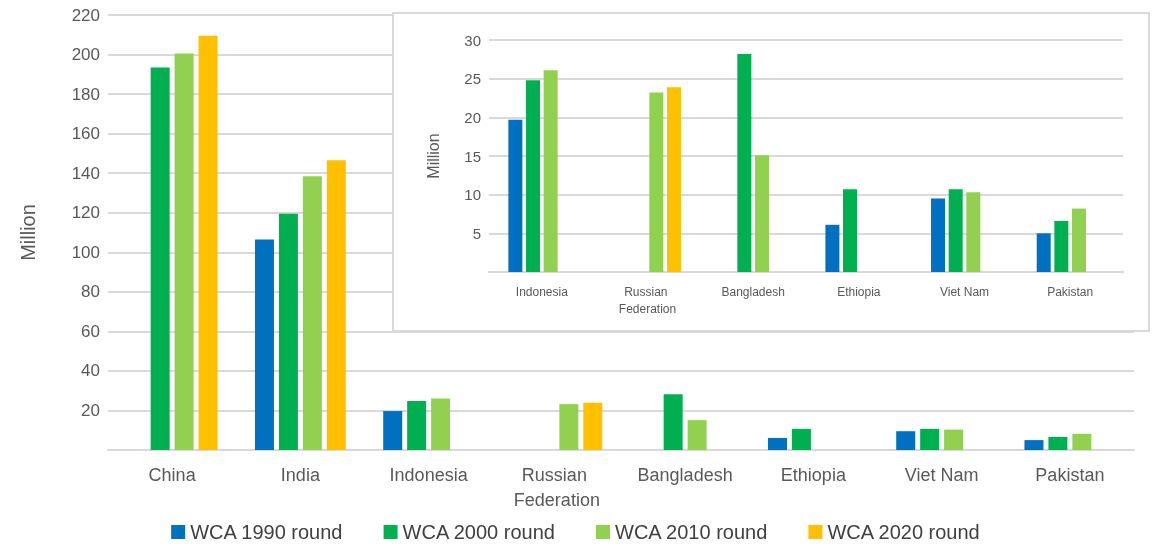 This screenshot has height=551, width=1152. I want to click on x-tick-label: China, so click(172, 474).